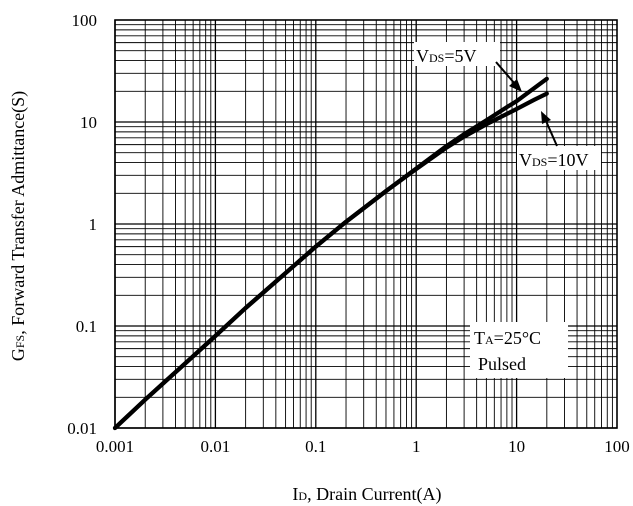  I want to click on arrow-vds10, so click(551, 133).